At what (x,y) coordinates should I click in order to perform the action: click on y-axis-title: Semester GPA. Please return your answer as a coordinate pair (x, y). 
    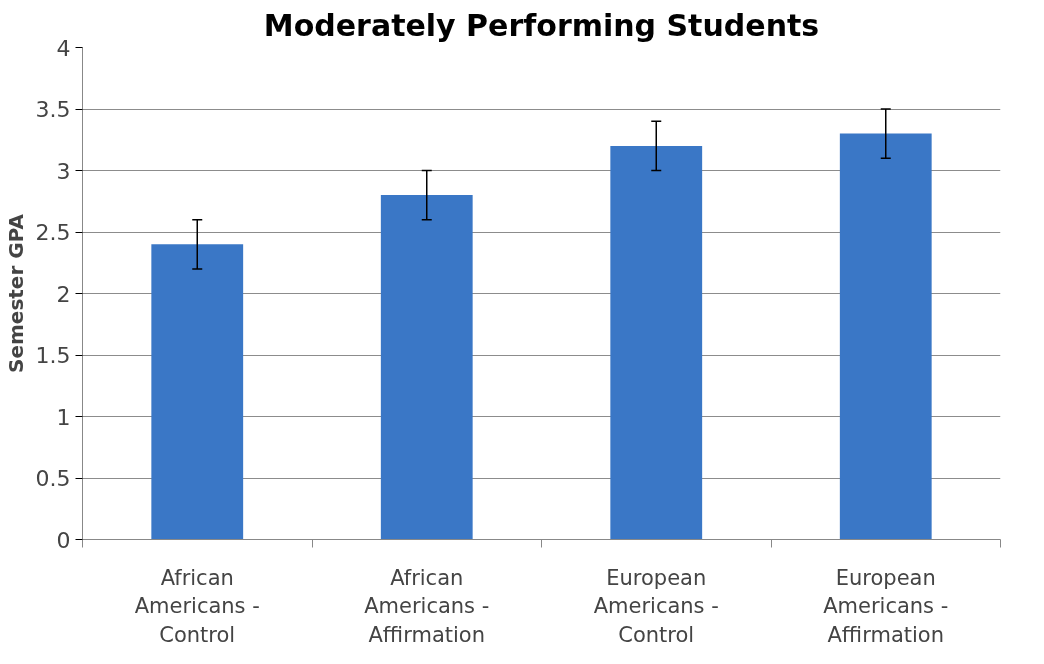
    Looking at the image, I should click on (15, 293).